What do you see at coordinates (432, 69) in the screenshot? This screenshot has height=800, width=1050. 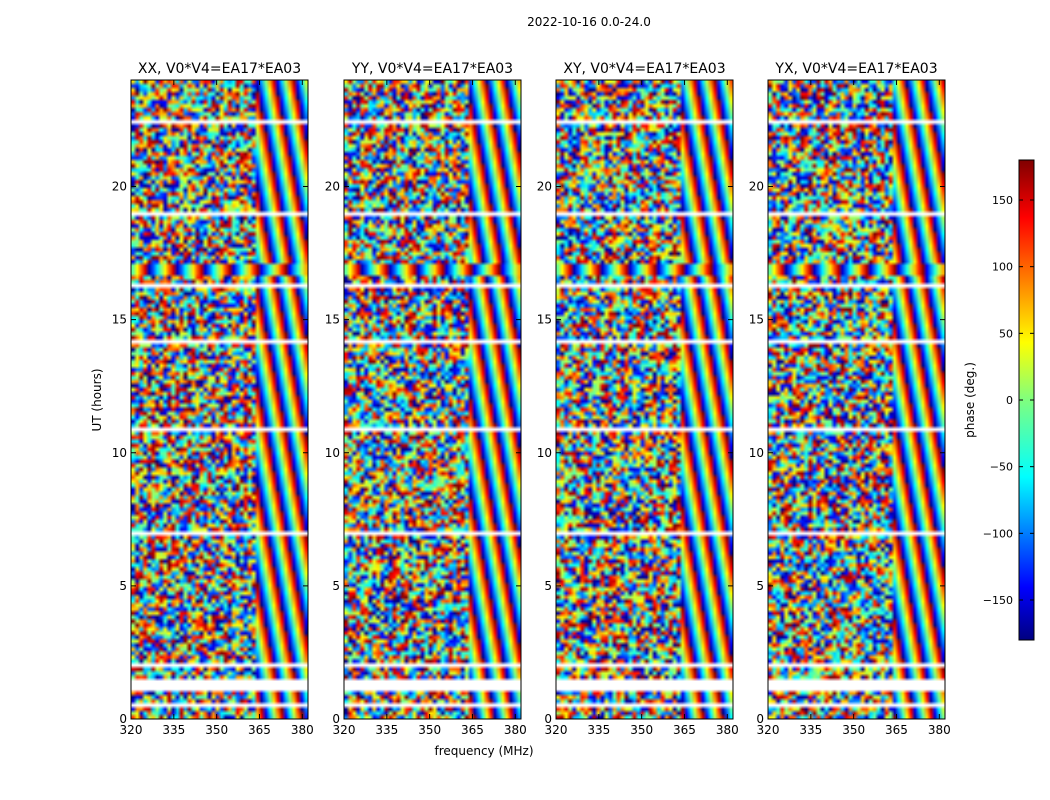 I see `panel-title: YY, V0*V4=EA17*EA03` at bounding box center [432, 69].